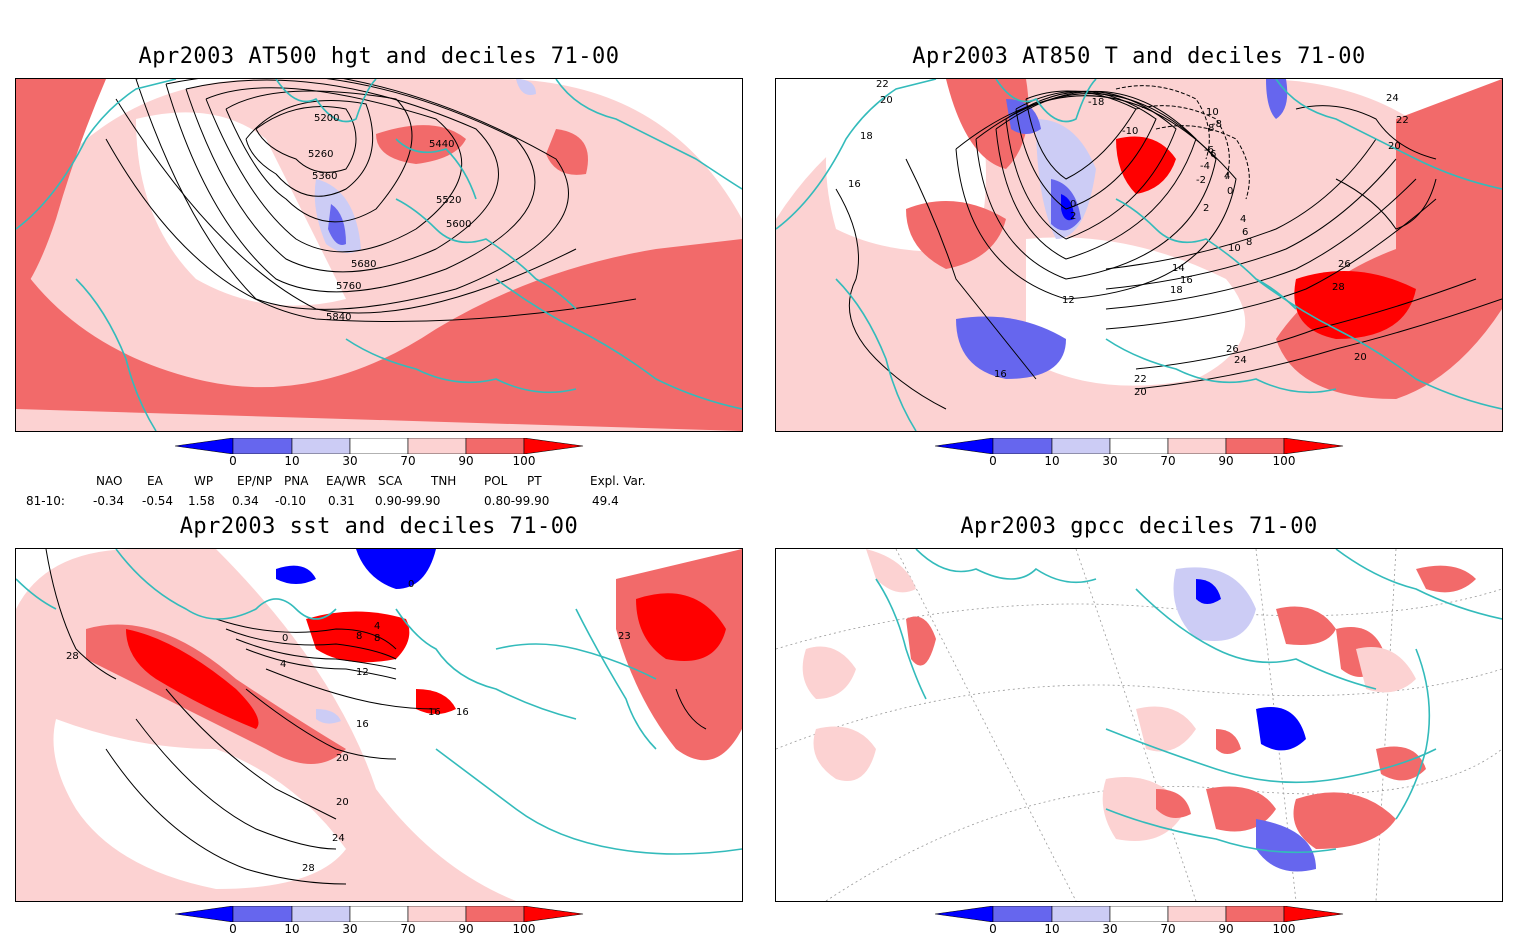  What do you see at coordinates (245, 501) in the screenshot?
I see `value-epnp: 0.34` at bounding box center [245, 501].